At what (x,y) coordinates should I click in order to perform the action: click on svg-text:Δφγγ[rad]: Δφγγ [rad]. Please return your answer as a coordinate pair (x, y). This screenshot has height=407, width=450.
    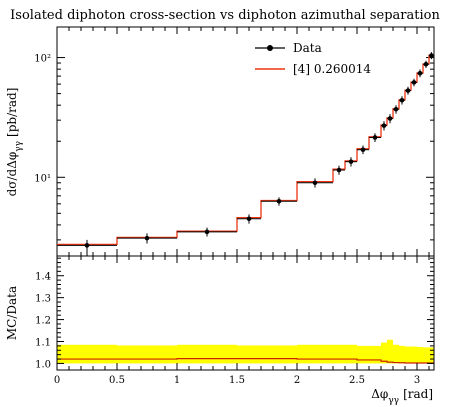
    Looking at the image, I should click on (402, 396).